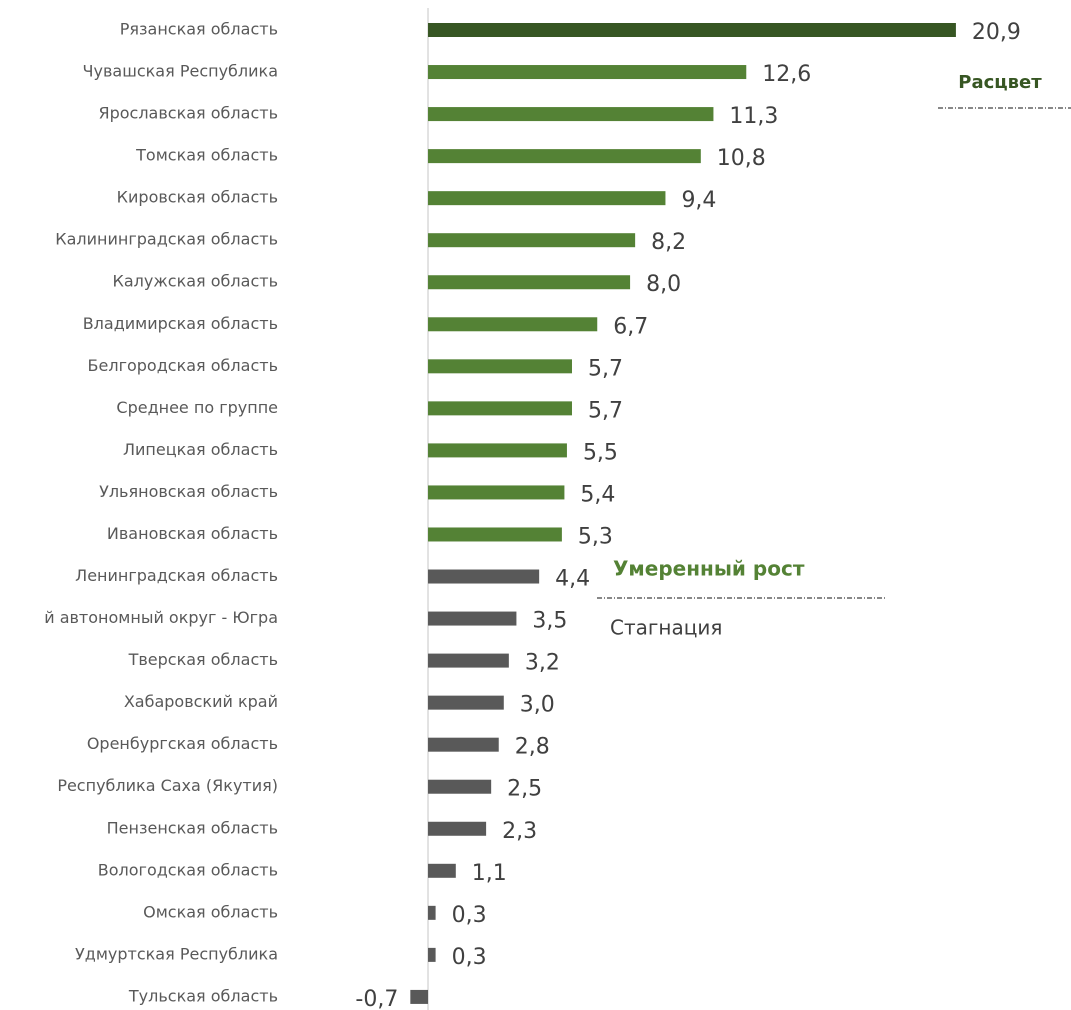  What do you see at coordinates (188, 113) in the screenshot?
I see `category-label: Ярославская область` at bounding box center [188, 113].